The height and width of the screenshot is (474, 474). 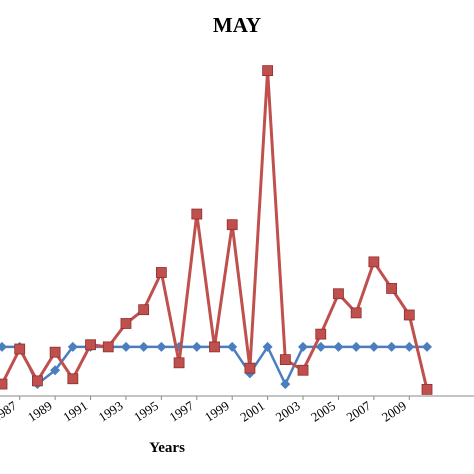 What do you see at coordinates (359, 411) in the screenshot?
I see `x-tick-label: 2007` at bounding box center [359, 411].